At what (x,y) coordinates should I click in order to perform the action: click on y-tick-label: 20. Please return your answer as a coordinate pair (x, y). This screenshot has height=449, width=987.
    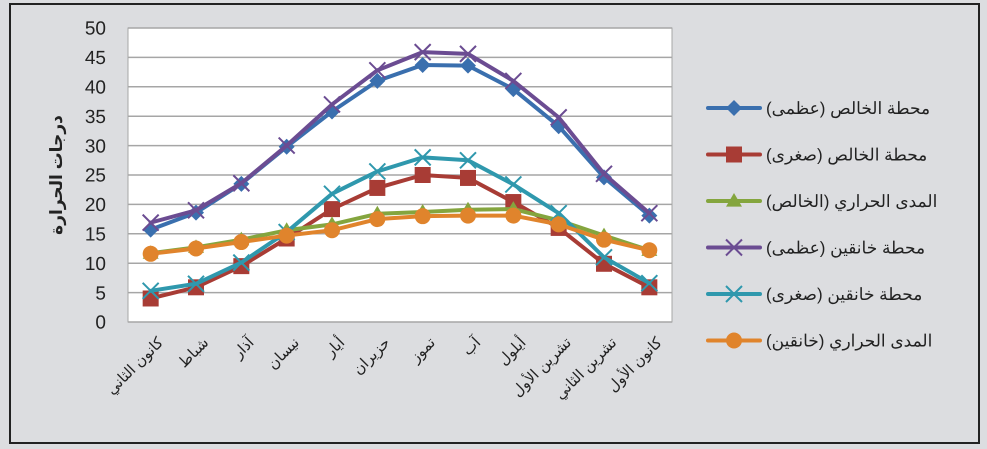
    Looking at the image, I should click on (95, 205).